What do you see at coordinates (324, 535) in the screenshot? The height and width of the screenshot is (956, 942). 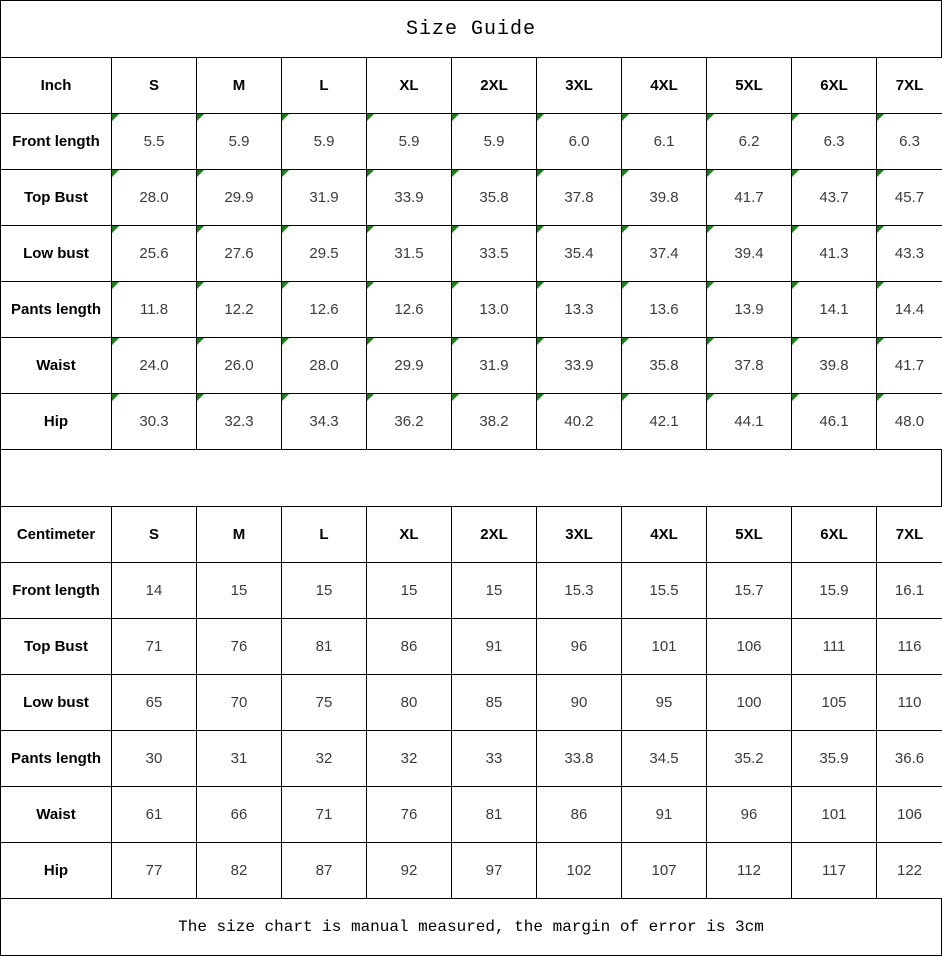 I see `size-column-header: L` at bounding box center [324, 535].